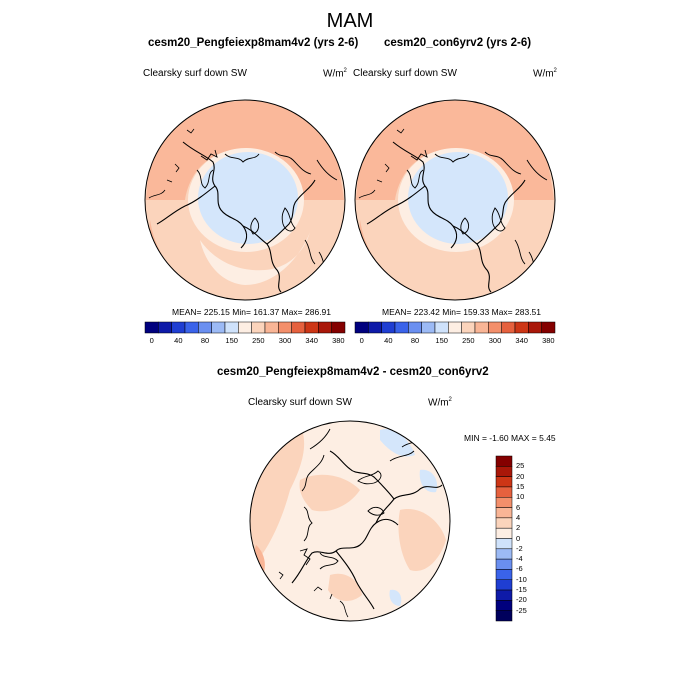  Describe the element at coordinates (151, 340) in the screenshot. I see `panel1-colorbar-tick-label: 0` at that location.